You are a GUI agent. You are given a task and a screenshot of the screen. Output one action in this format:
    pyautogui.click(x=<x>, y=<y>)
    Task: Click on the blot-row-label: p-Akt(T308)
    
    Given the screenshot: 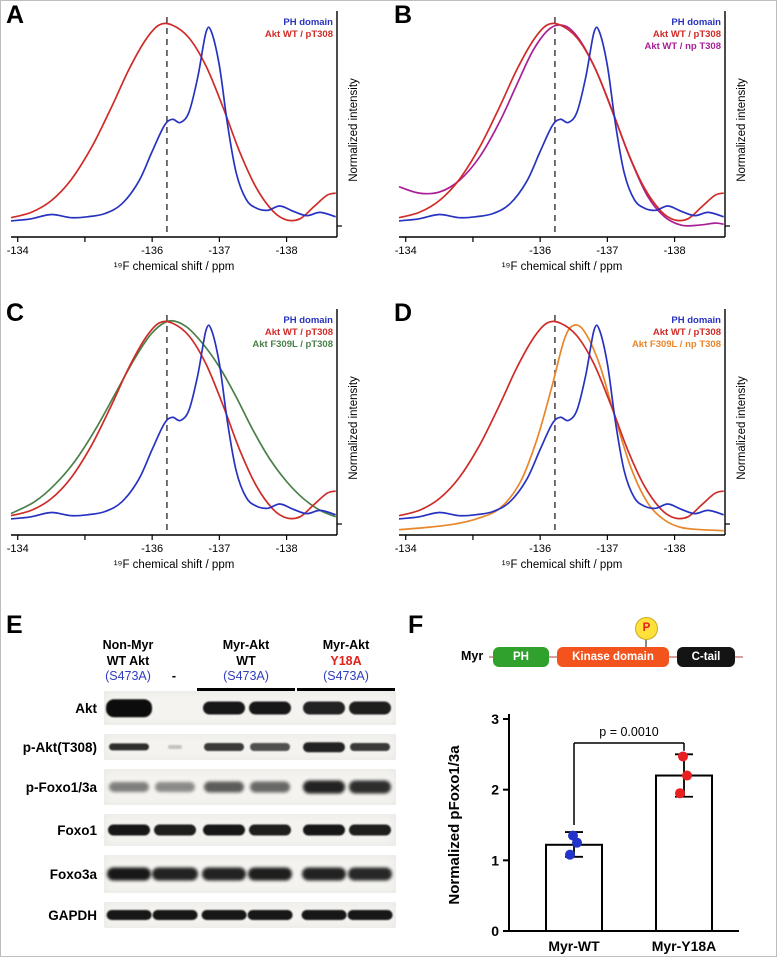 What is the action you would take?
    pyautogui.click(x=59, y=747)
    